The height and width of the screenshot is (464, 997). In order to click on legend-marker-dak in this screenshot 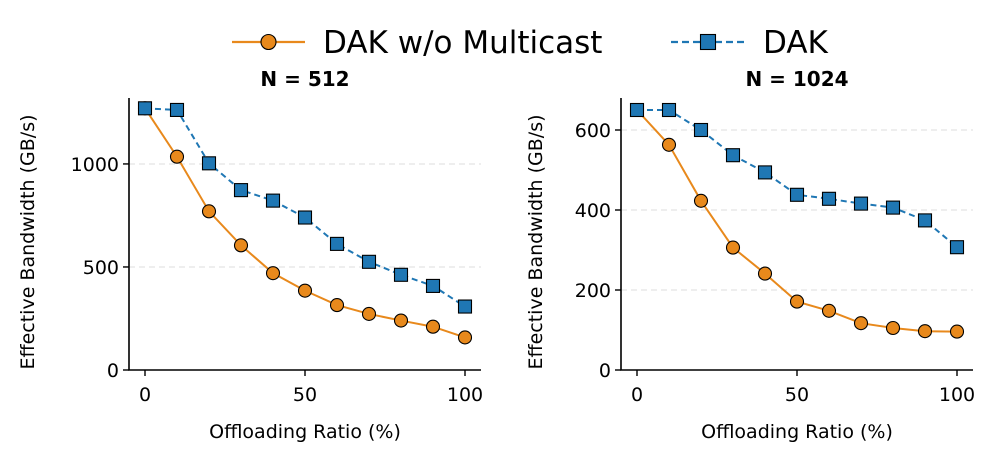, I will do `click(708, 42)`.